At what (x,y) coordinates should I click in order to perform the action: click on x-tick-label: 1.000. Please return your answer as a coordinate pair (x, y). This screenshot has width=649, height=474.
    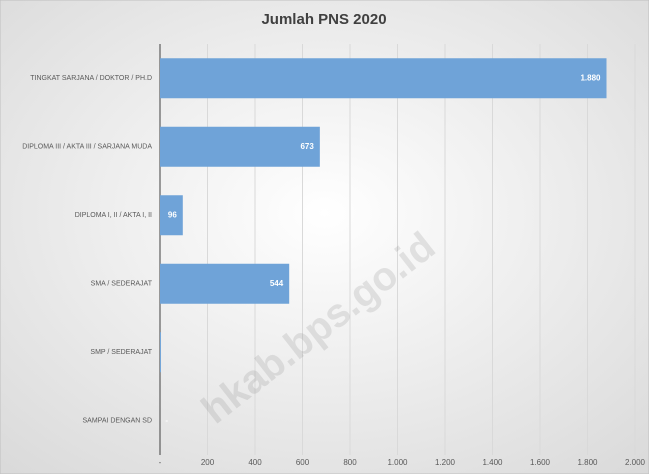
    Looking at the image, I should click on (397, 462).